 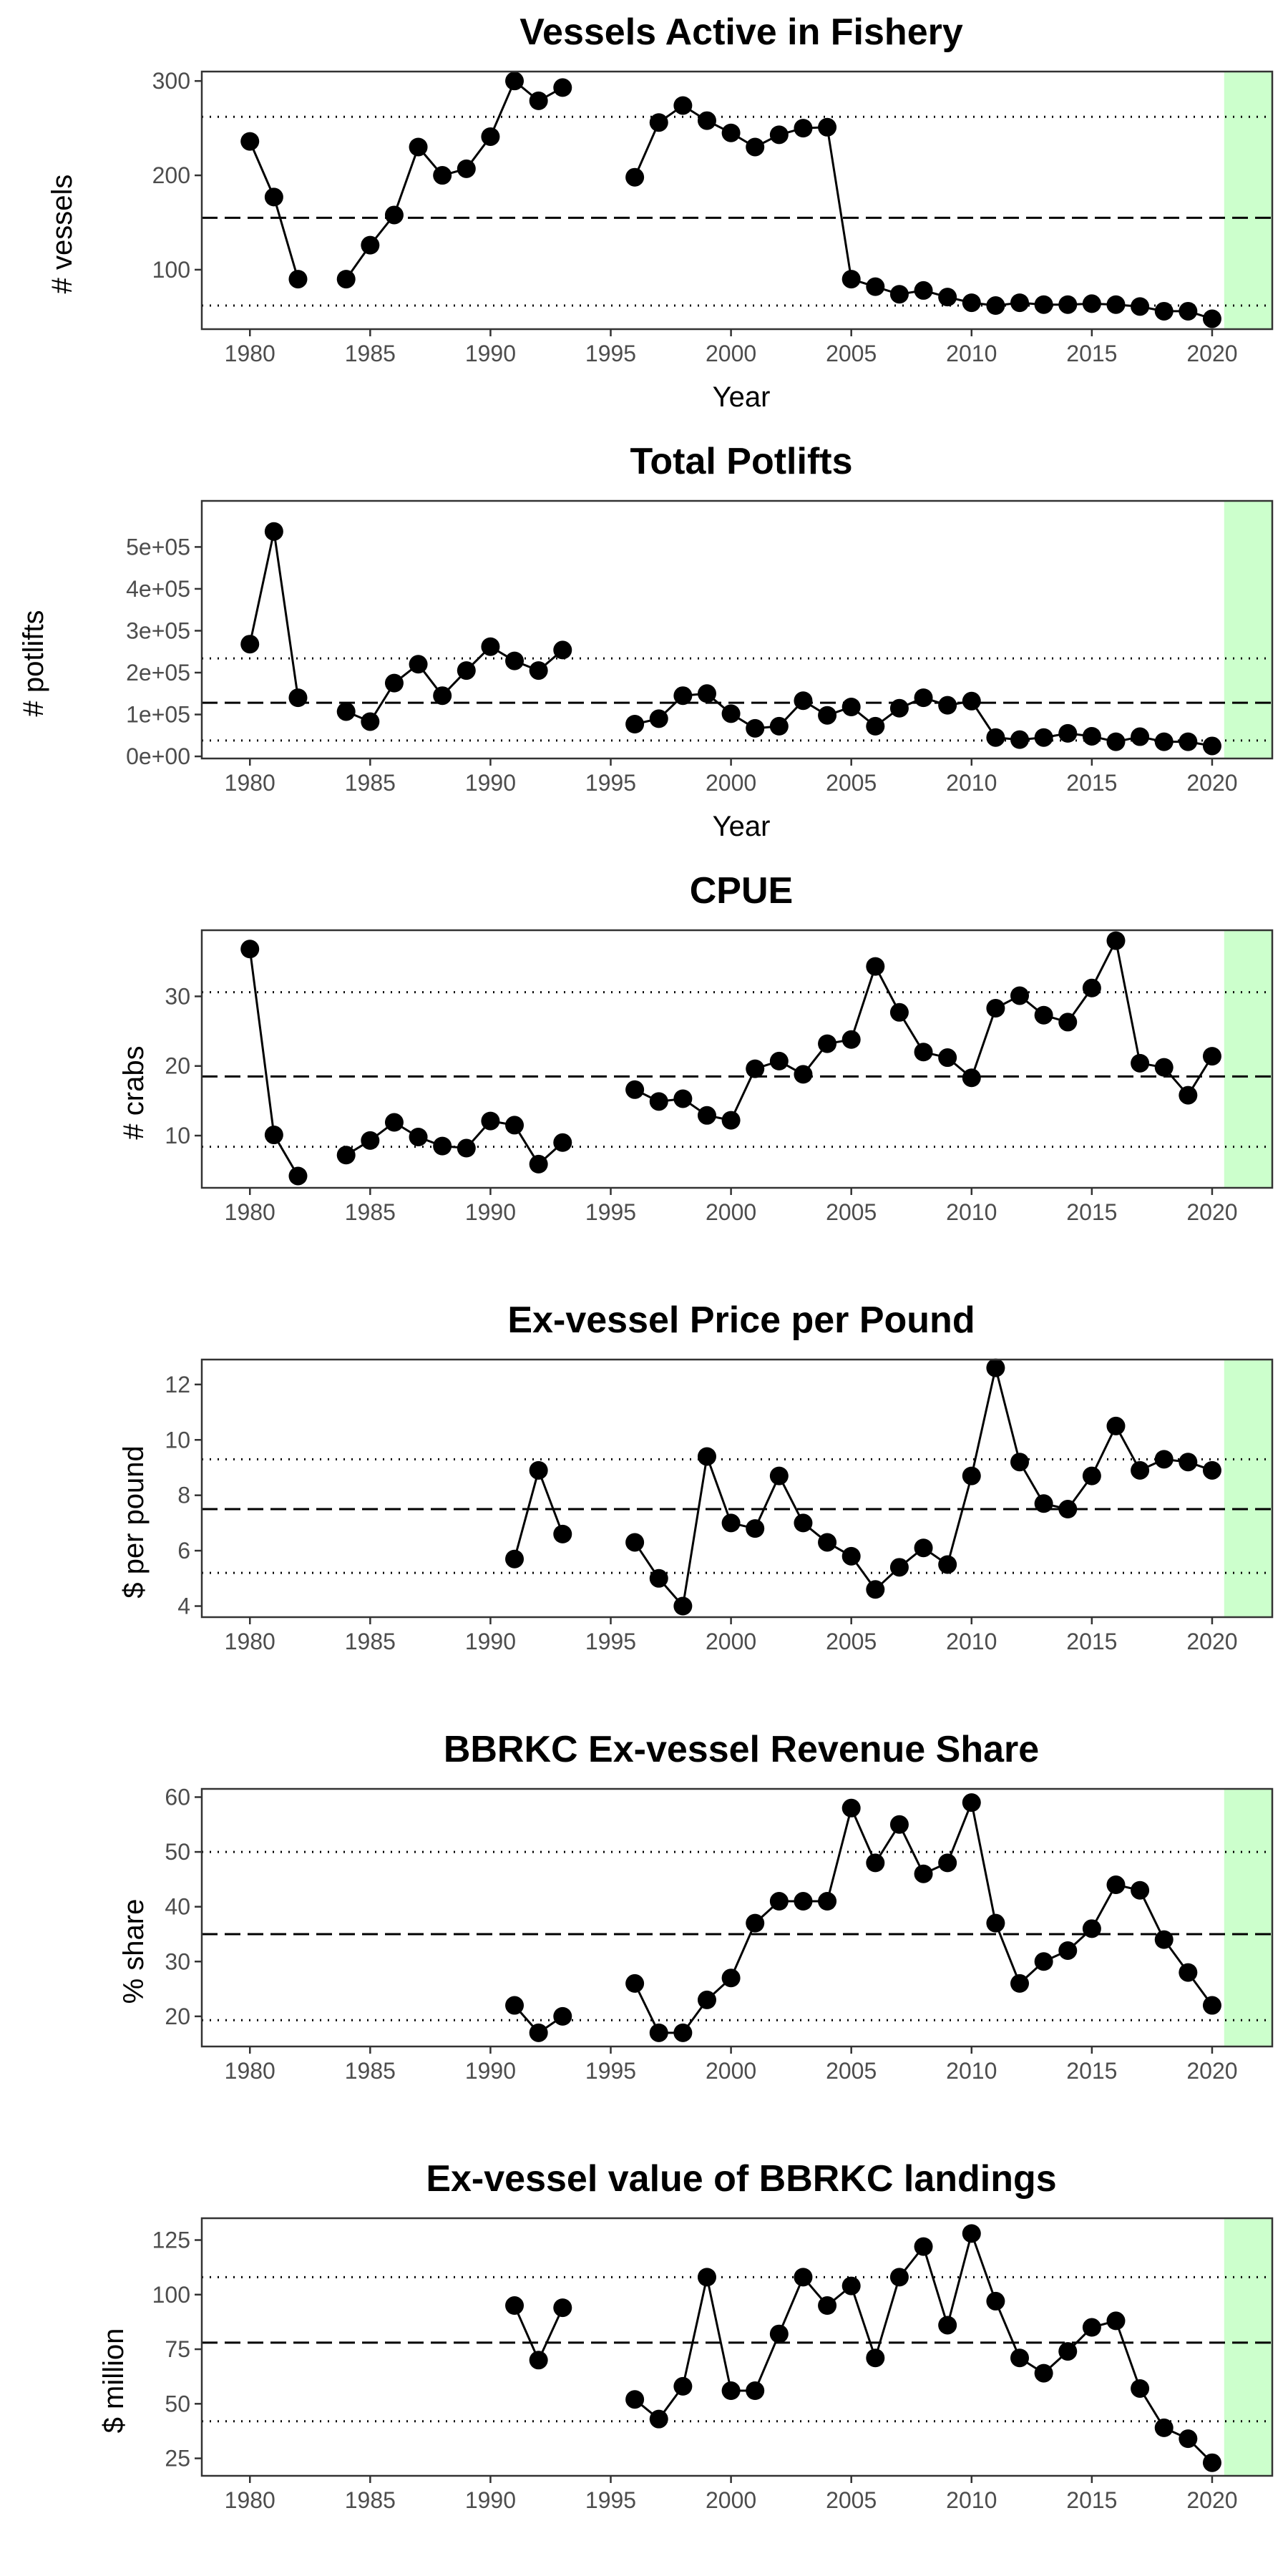 What do you see at coordinates (742, 397) in the screenshot?
I see `x-axis-label: Year` at bounding box center [742, 397].